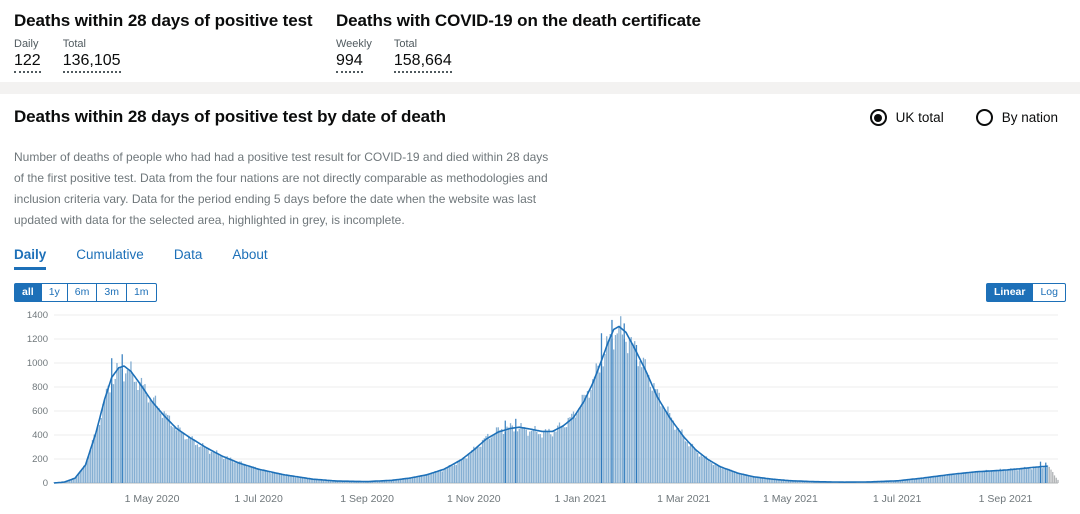  Describe the element at coordinates (683, 499) in the screenshot. I see `svg-text: 1 Mar 2021` at that location.